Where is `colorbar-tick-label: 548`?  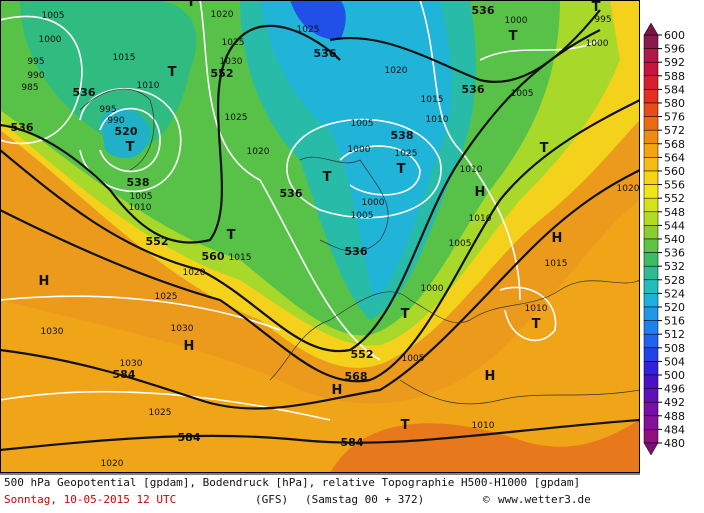
colorbar-tick-label: 548 is located at coordinates (674, 212).